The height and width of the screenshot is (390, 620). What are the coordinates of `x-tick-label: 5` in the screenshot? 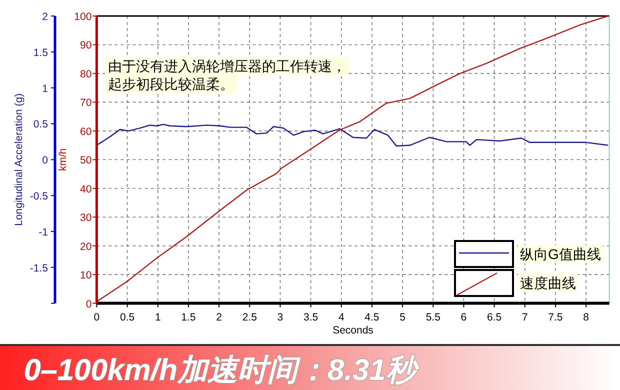 It's located at (403, 317).